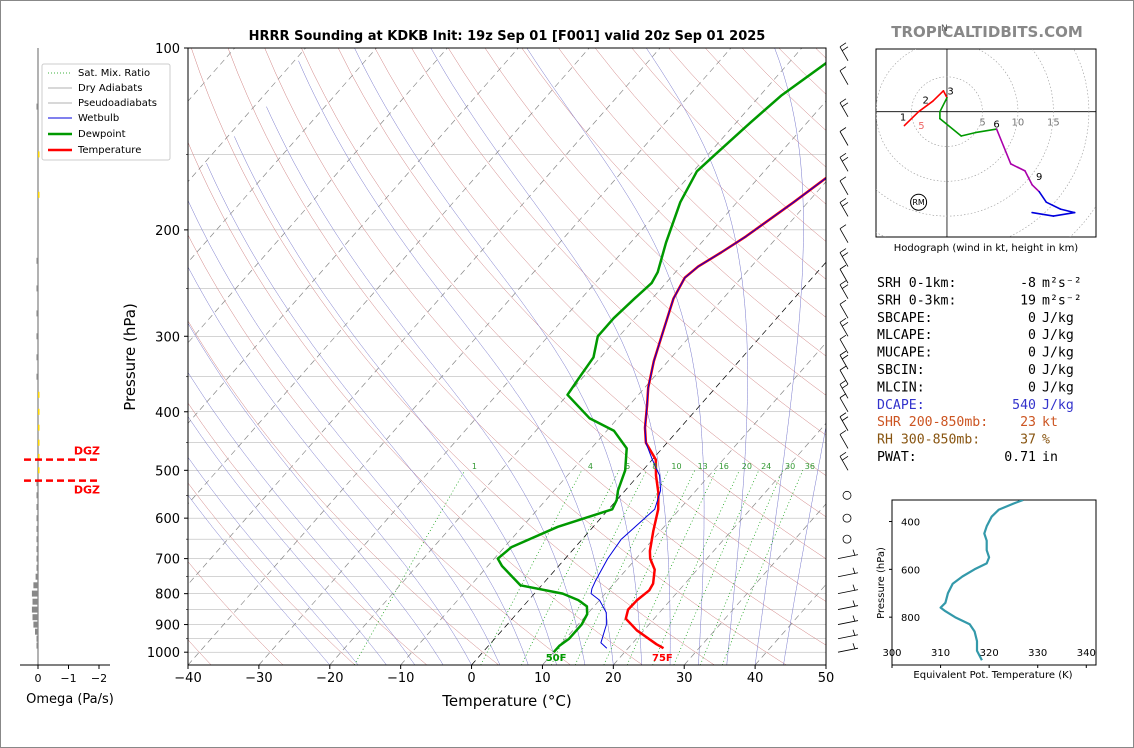 This screenshot has width=1134, height=748. I want to click on mixing-ratio-label: 13, so click(703, 466).